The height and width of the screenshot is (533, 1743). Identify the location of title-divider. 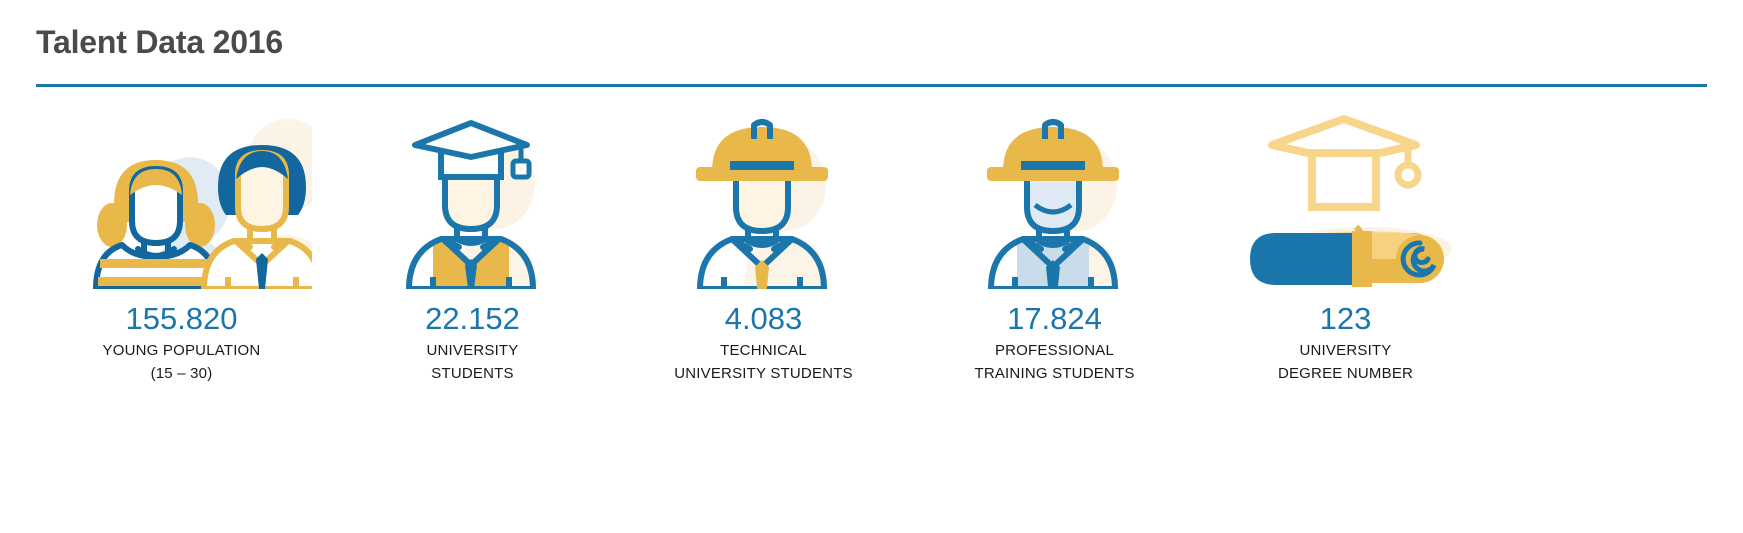
(871, 85).